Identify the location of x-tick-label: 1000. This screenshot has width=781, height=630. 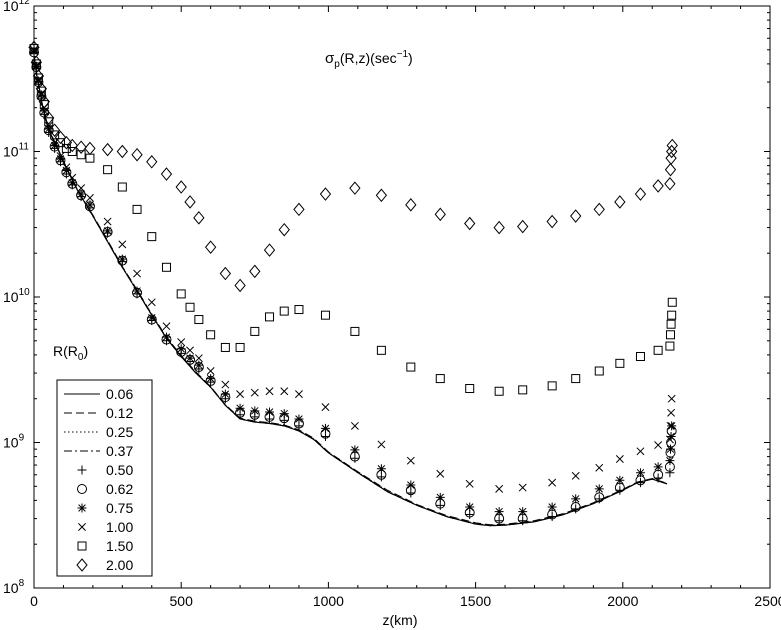
(328, 601).